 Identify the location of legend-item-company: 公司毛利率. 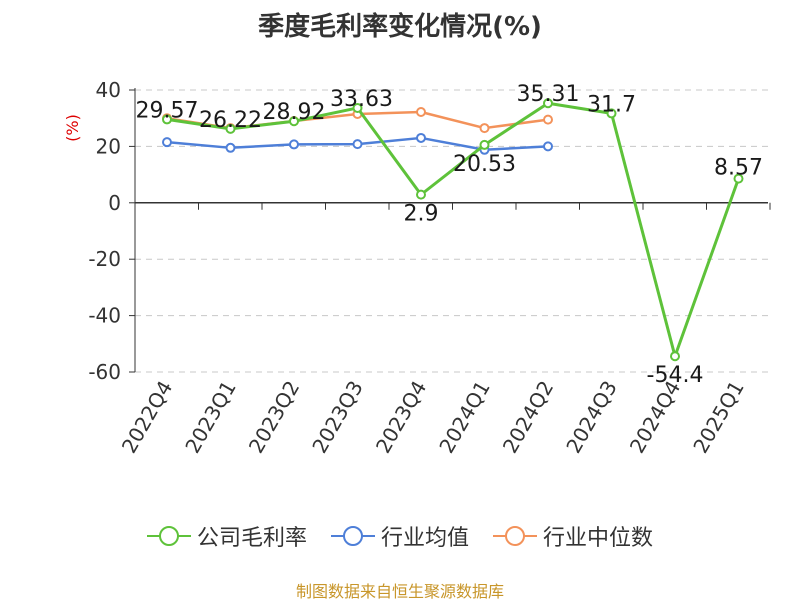
(226, 536).